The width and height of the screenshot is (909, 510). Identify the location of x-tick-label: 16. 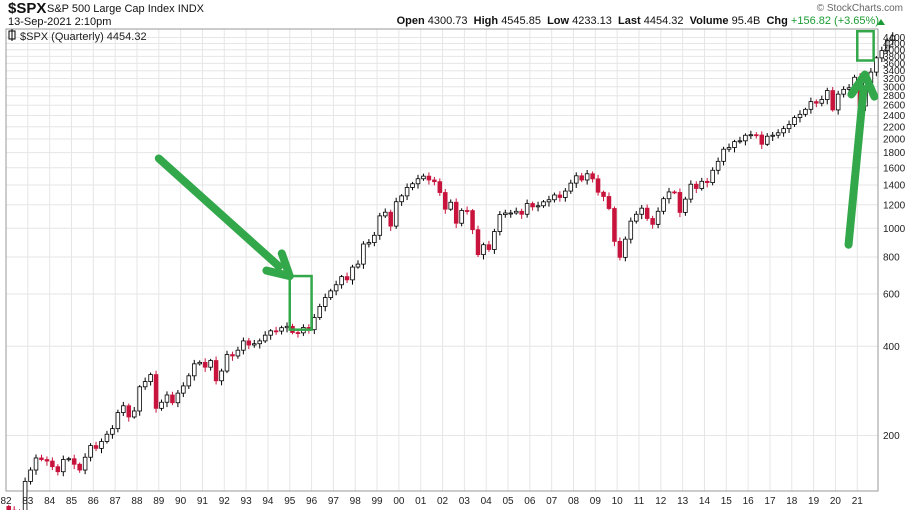
(749, 501).